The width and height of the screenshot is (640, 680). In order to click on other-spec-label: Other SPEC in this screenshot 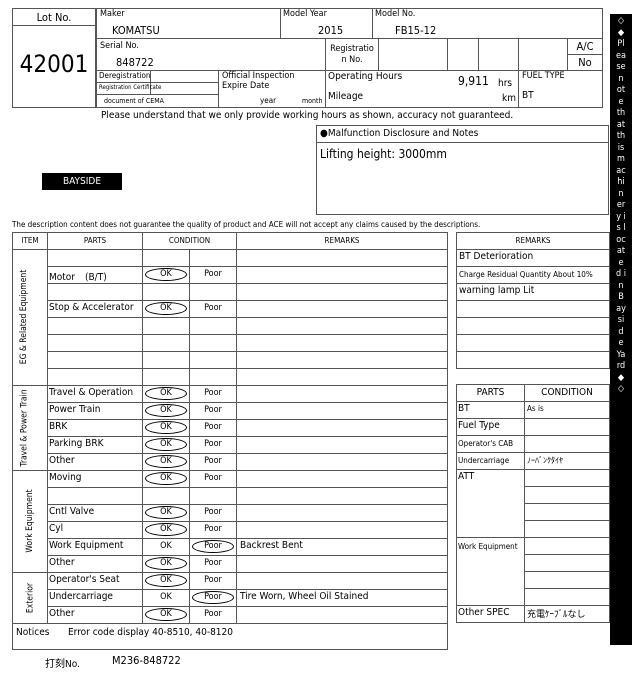, I will do `click(484, 612)`.